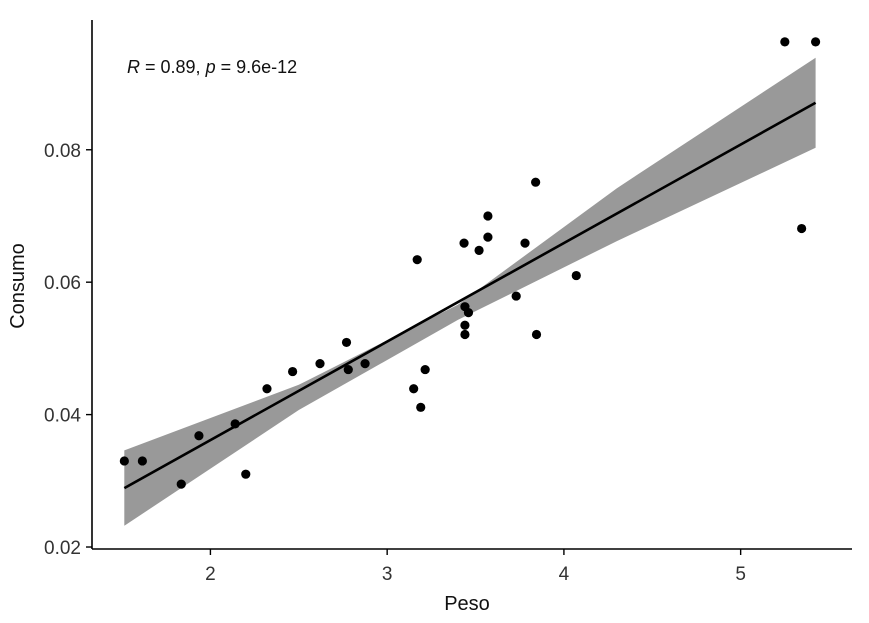 The height and width of the screenshot is (623, 869). I want to click on r-symbol: R, so click(133, 67).